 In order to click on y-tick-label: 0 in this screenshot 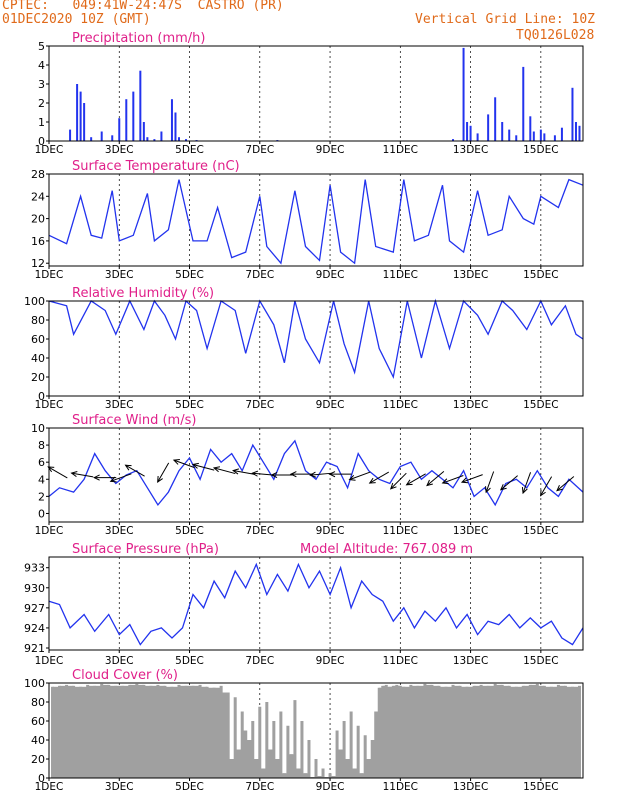, I will do `click(41, 396)`.